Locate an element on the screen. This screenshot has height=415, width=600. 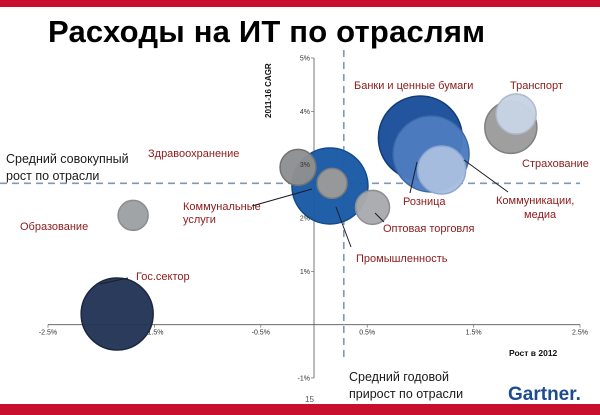
avg-cagr-note-1: Средний совокупный is located at coordinates (67, 159).